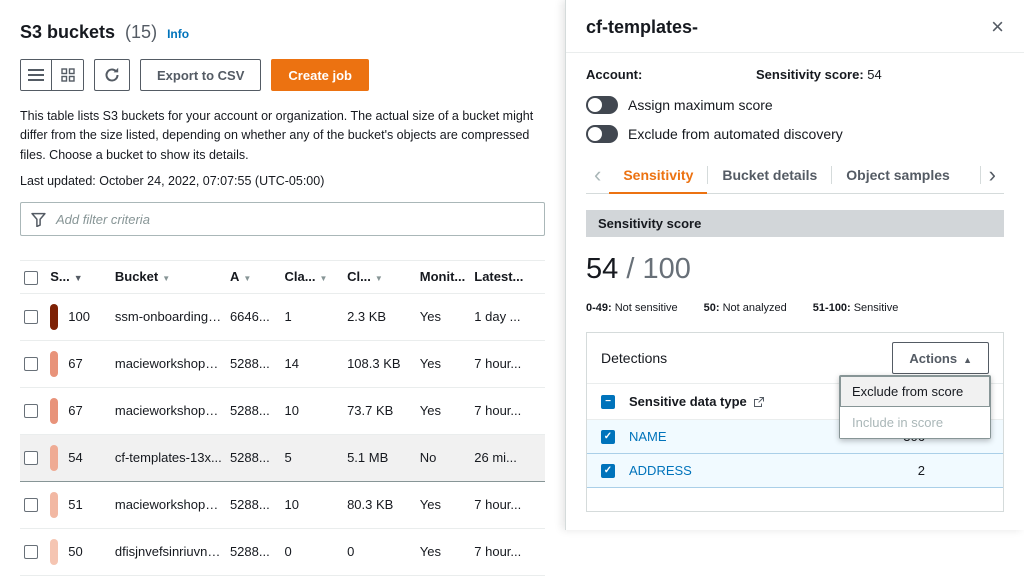 The height and width of the screenshot is (576, 1024). Describe the element at coordinates (697, 401) in the screenshot. I see `sensitive-data-type-column: Sensitive data type` at that location.